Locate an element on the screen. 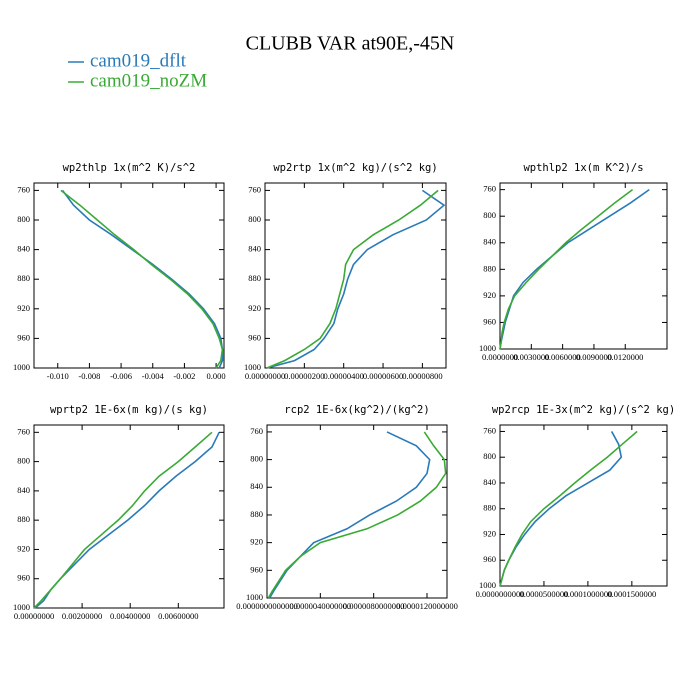 The width and height of the screenshot is (700, 700). x-tick-label: 0.00000800 is located at coordinates (422, 376).